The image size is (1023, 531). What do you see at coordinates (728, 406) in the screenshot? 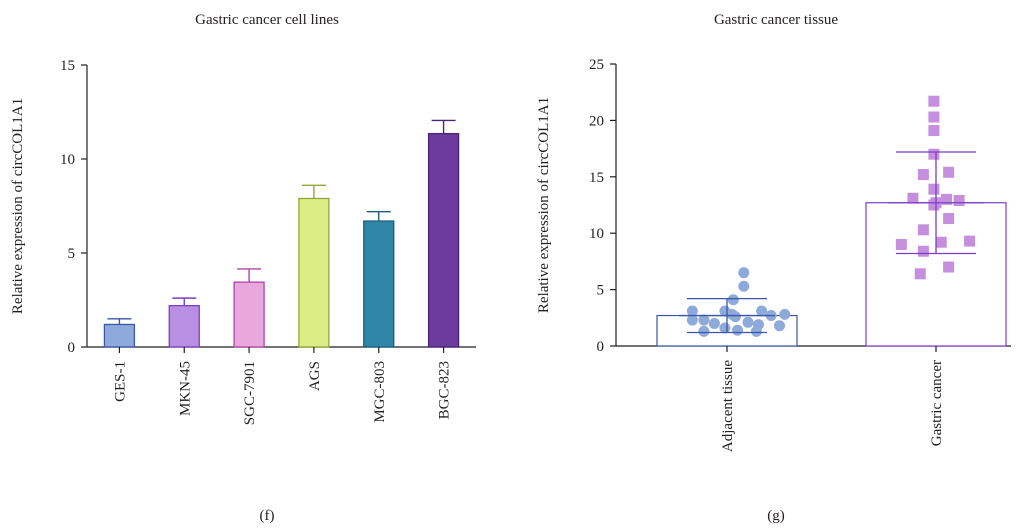
I see `x-tick-label: Adjacent tissue` at bounding box center [728, 406].